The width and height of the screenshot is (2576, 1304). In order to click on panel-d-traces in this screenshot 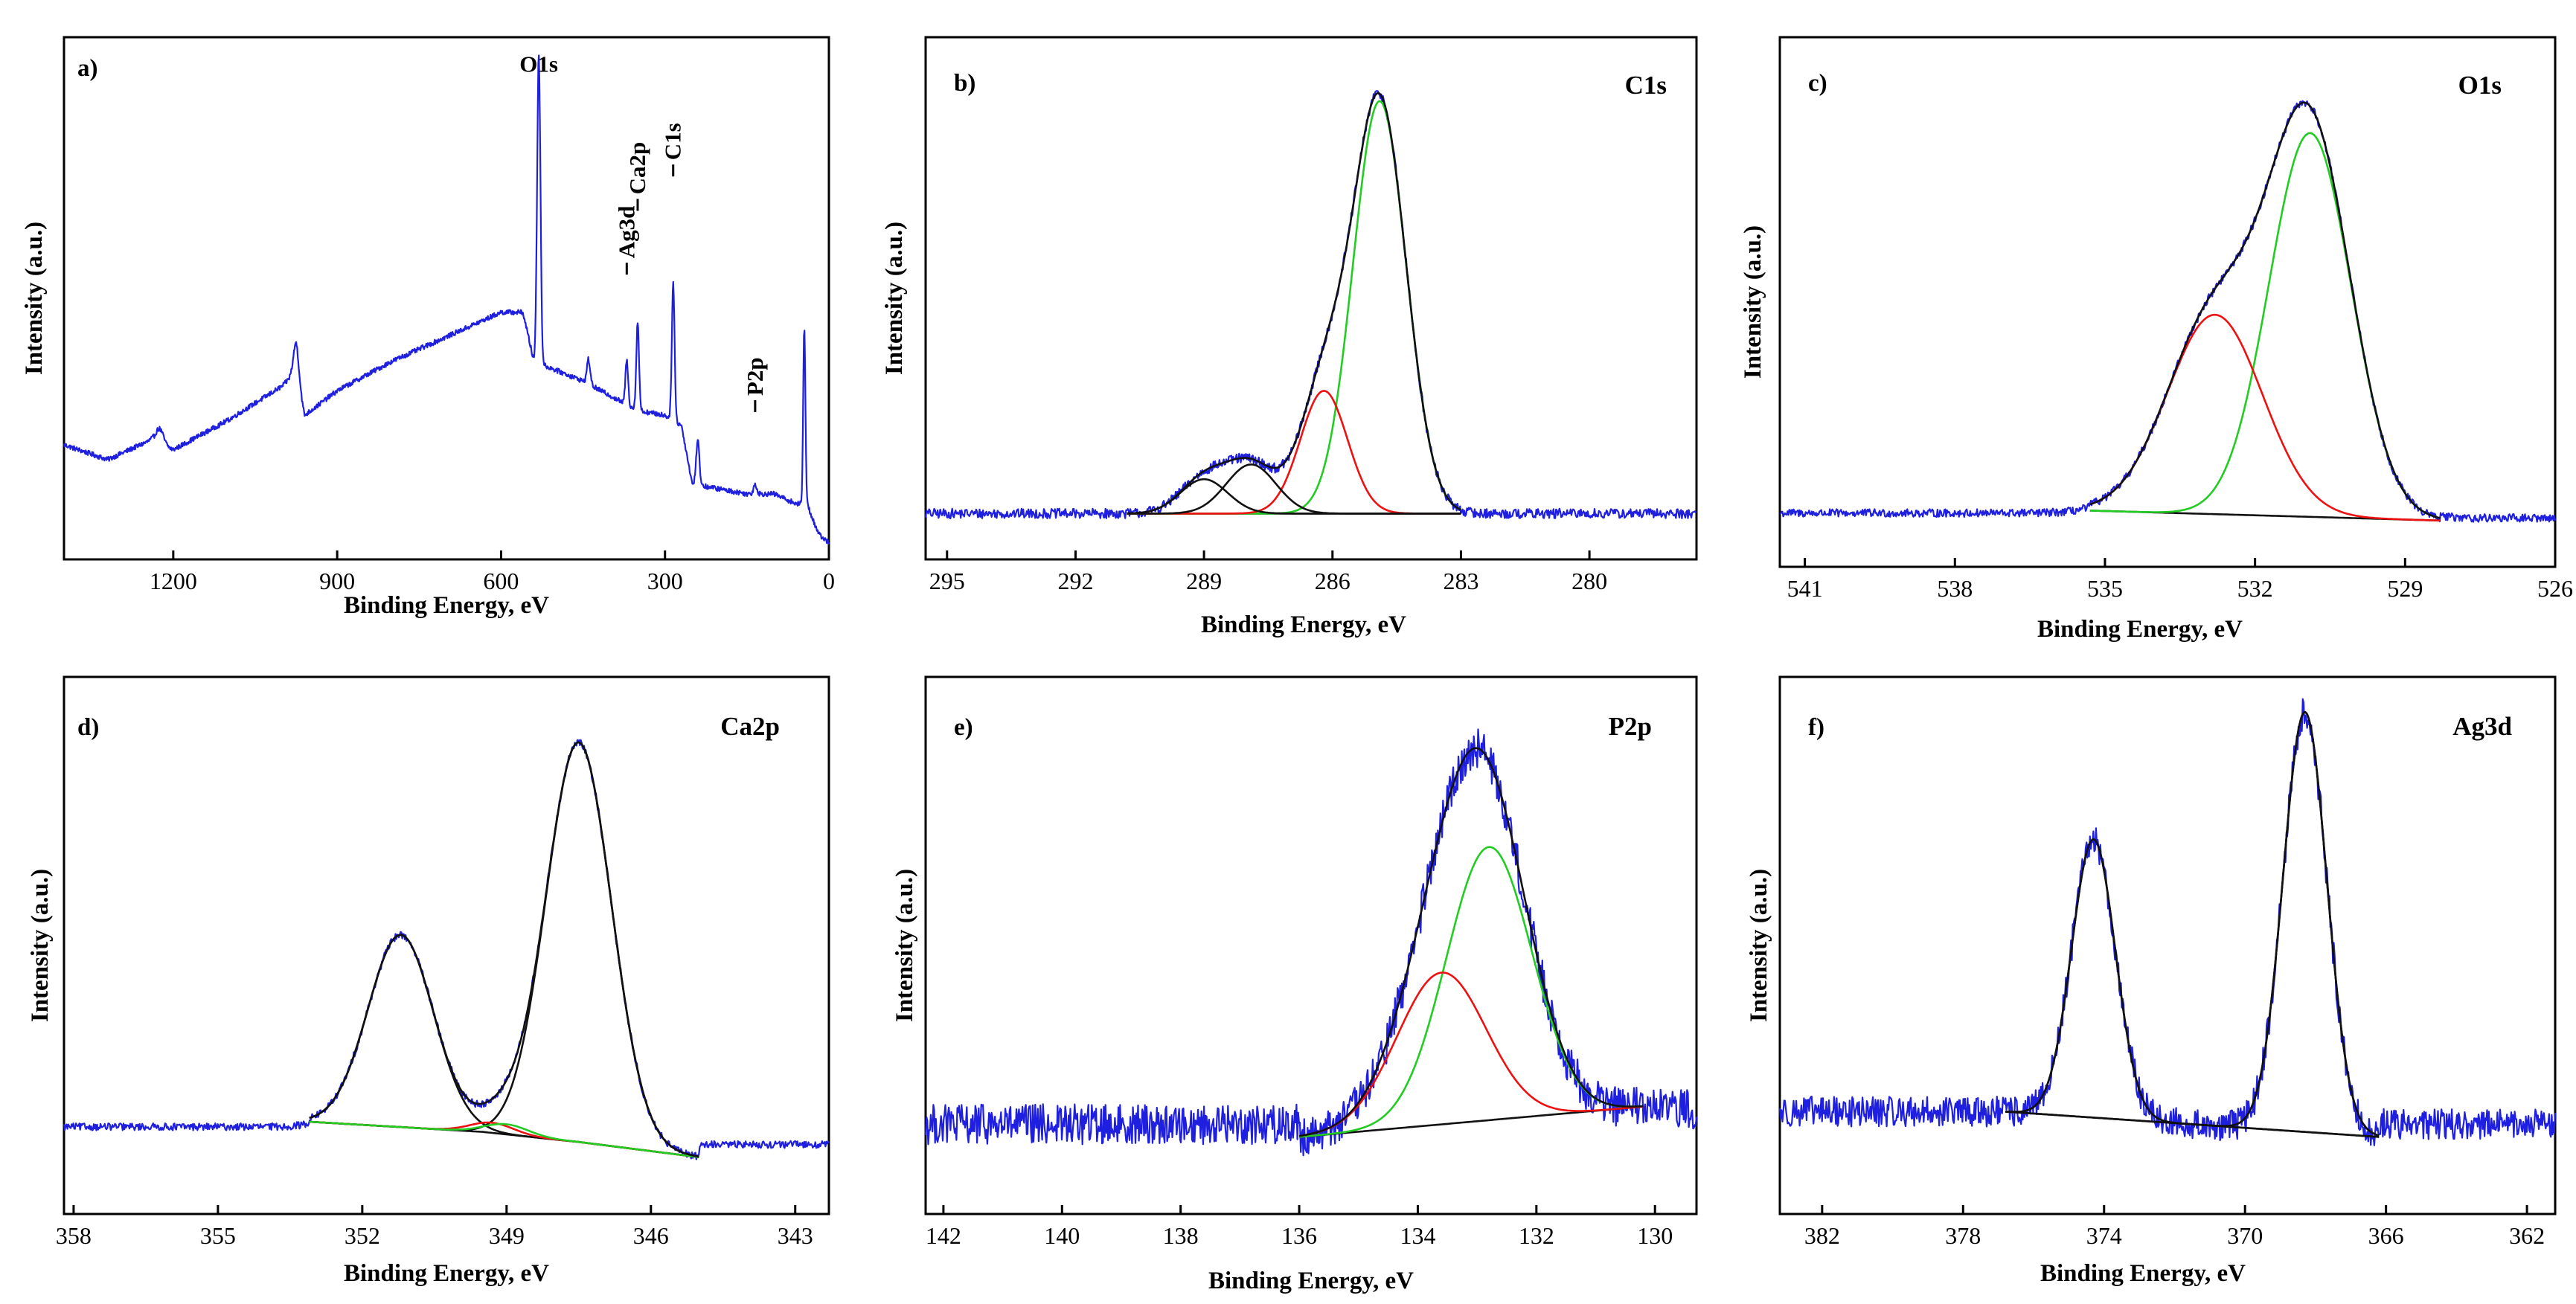, I will do `click(447, 949)`.